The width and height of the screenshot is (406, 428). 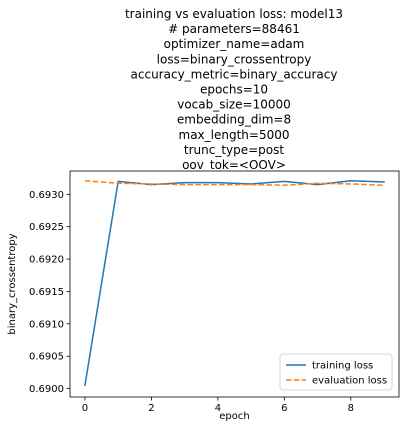 I want to click on title-line: training vs evaluation loss: model13, so click(x=234, y=14).